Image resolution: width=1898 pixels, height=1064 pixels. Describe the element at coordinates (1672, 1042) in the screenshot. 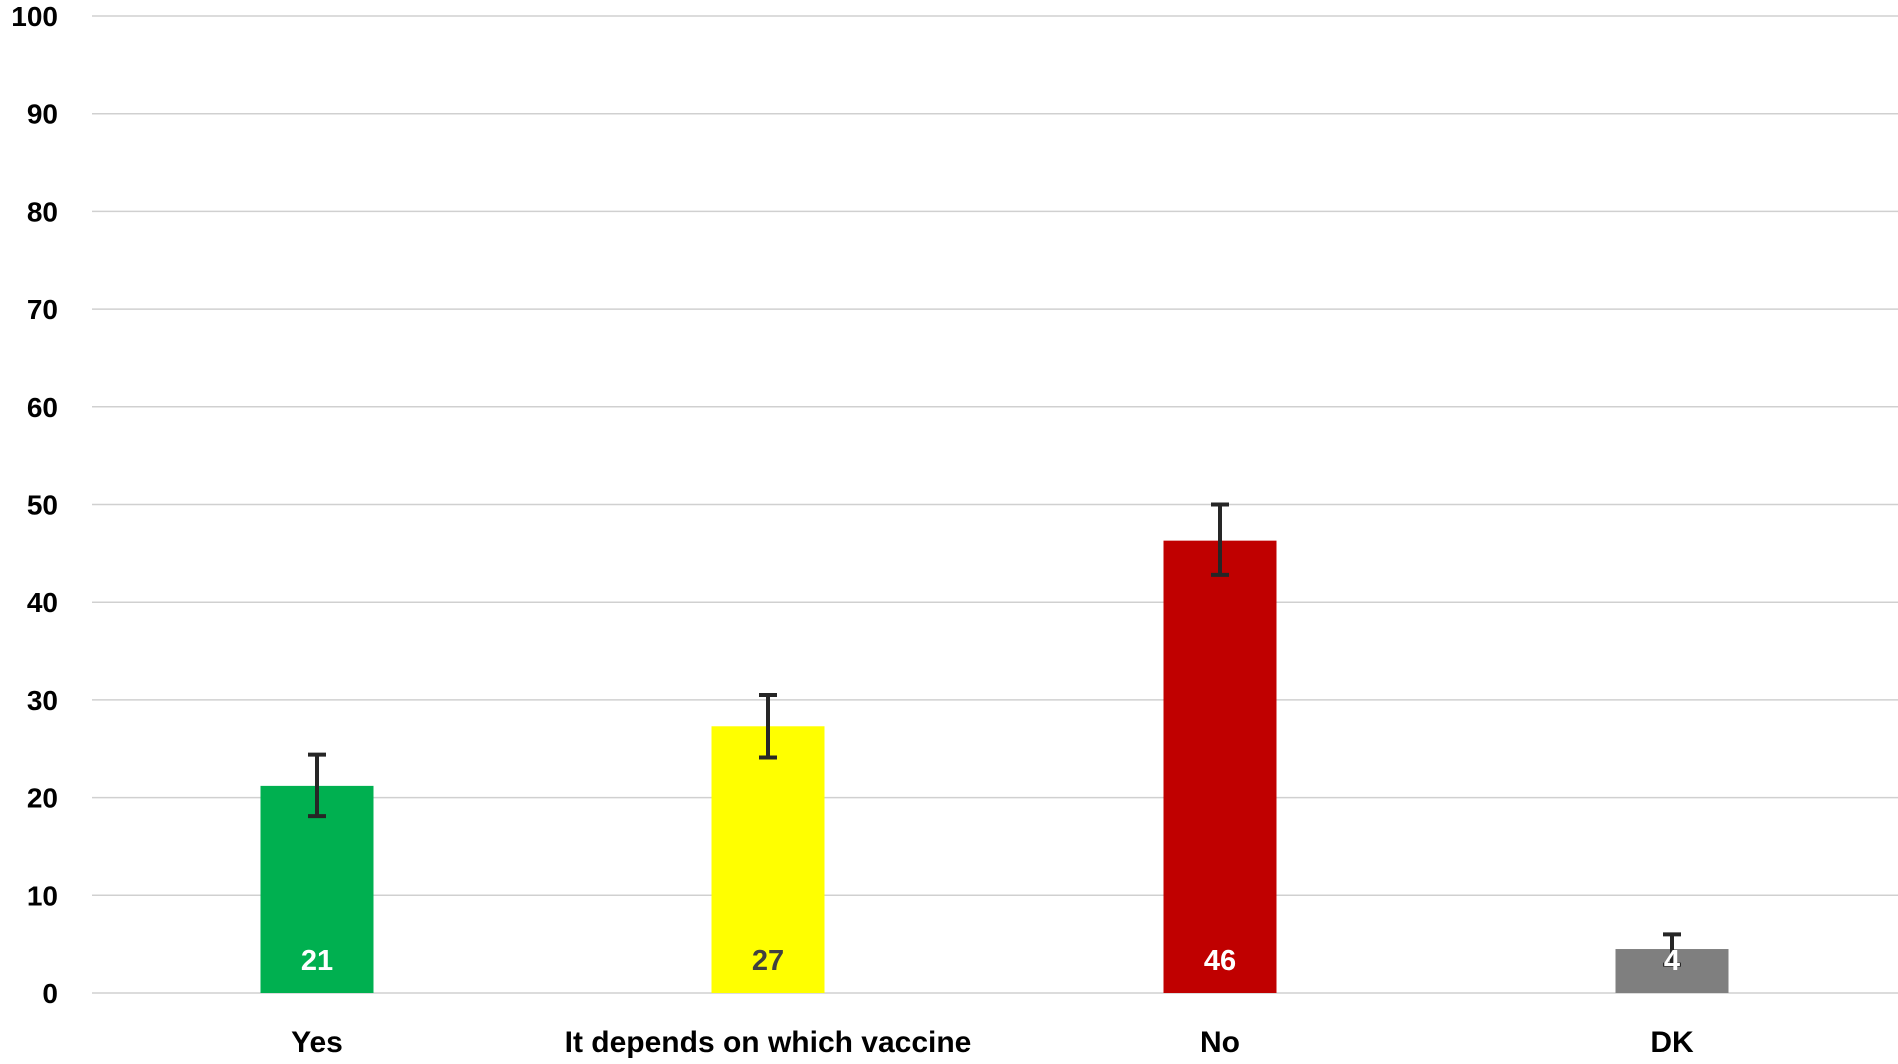

I see `x-tick-label: DK` at that location.